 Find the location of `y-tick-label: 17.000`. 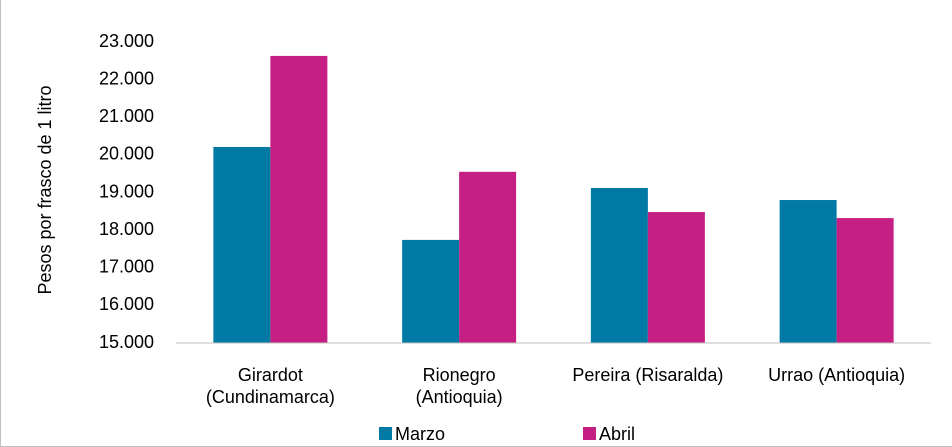

y-tick-label: 17.000 is located at coordinates (126, 267).